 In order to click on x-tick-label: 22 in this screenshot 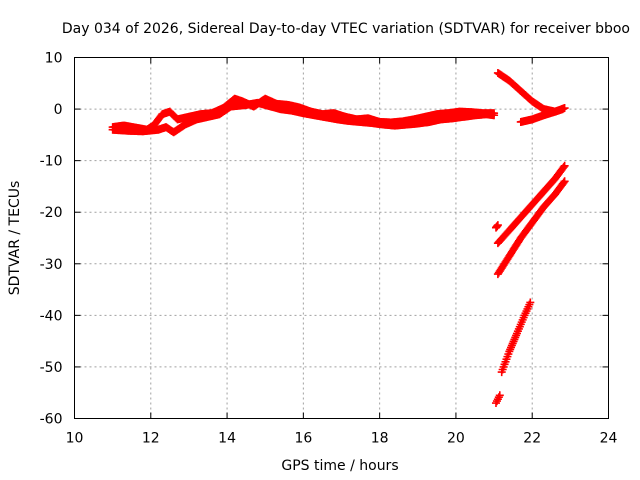, I will do `click(532, 439)`.